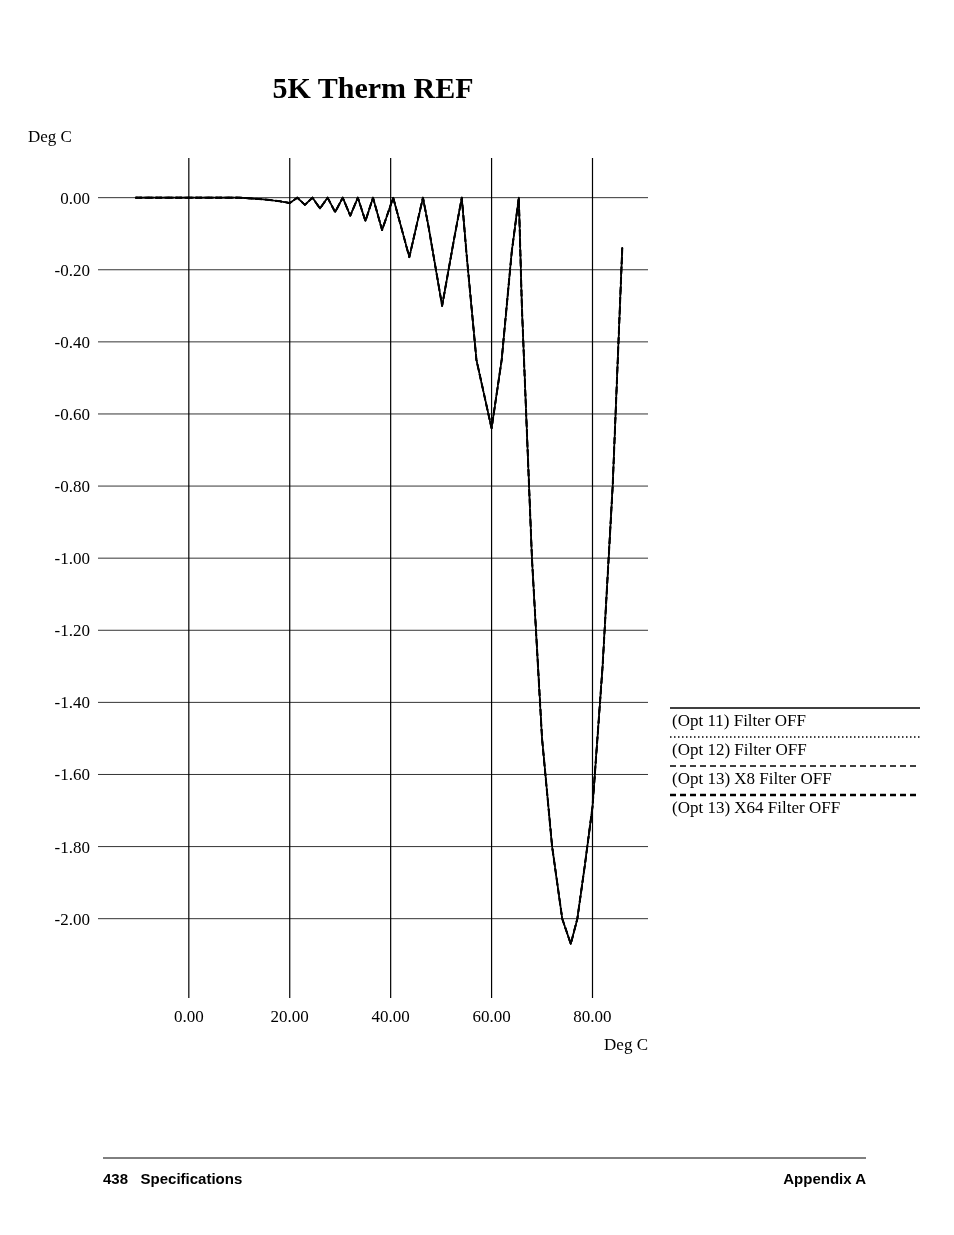 This screenshot has width=954, height=1235. I want to click on y-tick-label: -1.60, so click(72, 775).